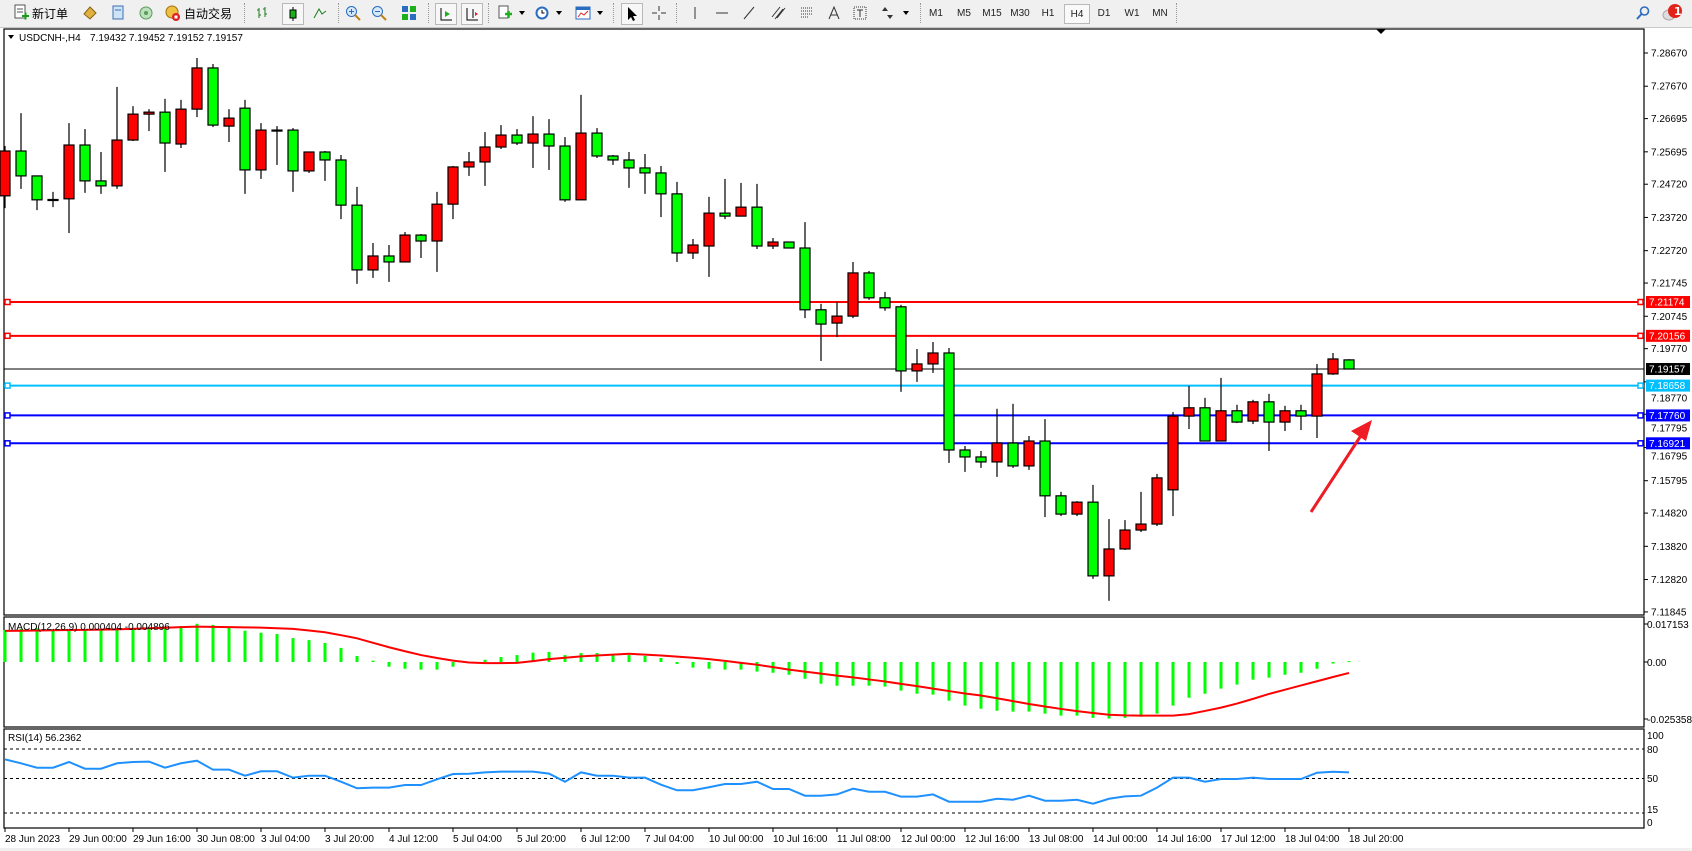  I want to click on timeframe-h1: H1, so click(1048, 13).